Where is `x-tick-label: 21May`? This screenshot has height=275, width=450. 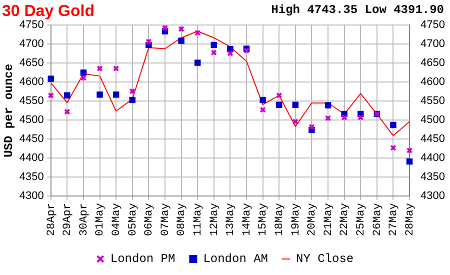
x-tick-label: 21May is located at coordinates (328, 219).